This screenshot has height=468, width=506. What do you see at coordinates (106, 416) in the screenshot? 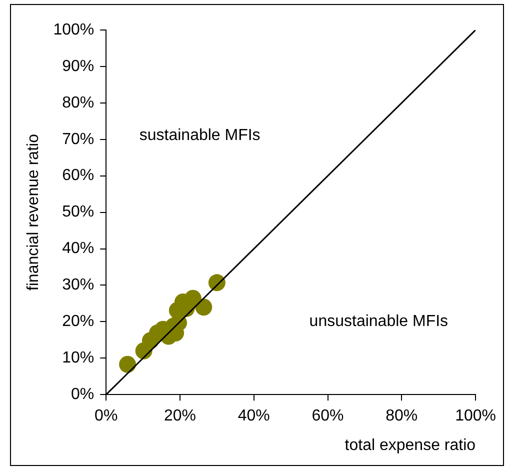
I see `x-tick-label: 0%` at bounding box center [106, 416].